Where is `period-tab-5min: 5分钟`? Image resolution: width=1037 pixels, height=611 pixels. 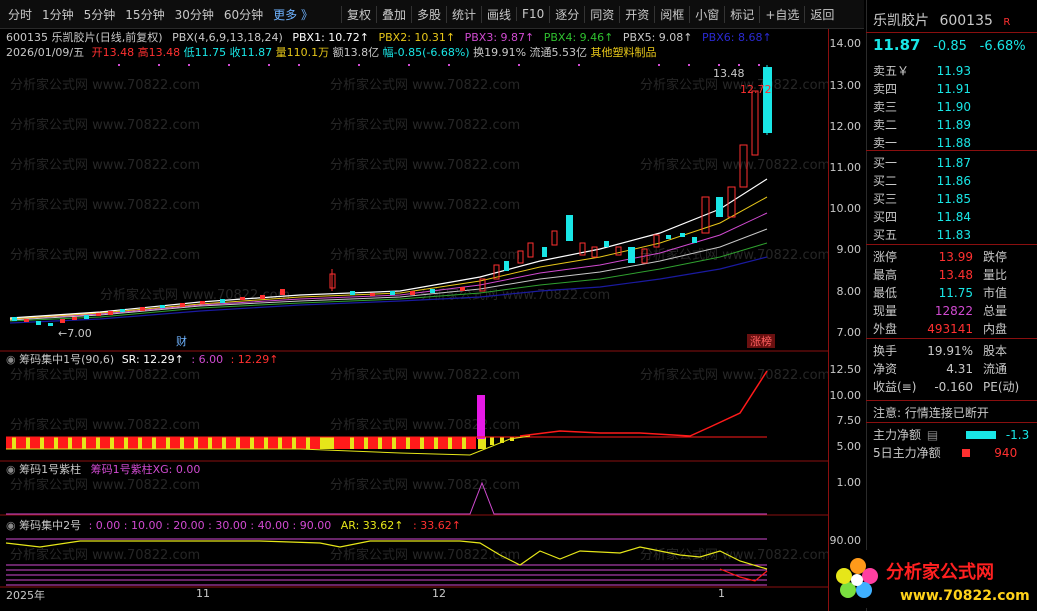 period-tab-5min: 5分钟 is located at coordinates (99, 14).